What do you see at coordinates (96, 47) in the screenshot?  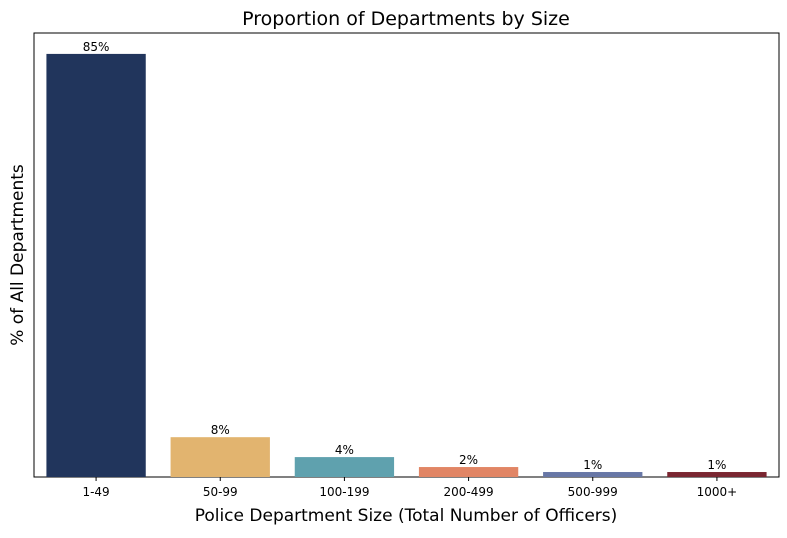 I see `data-label-1-49: 85%` at bounding box center [96, 47].